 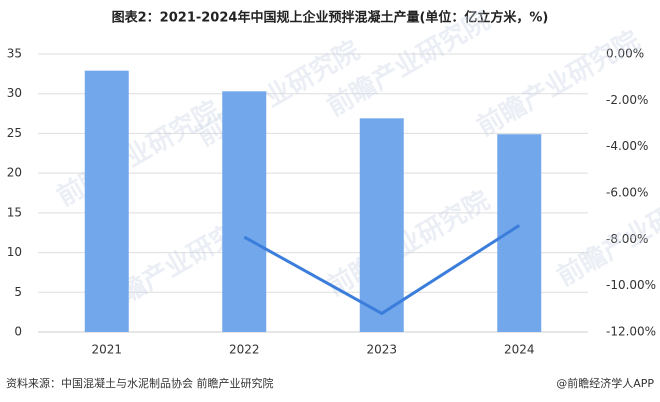 I want to click on y2-tick-label: -4.00%, so click(x=627, y=146).